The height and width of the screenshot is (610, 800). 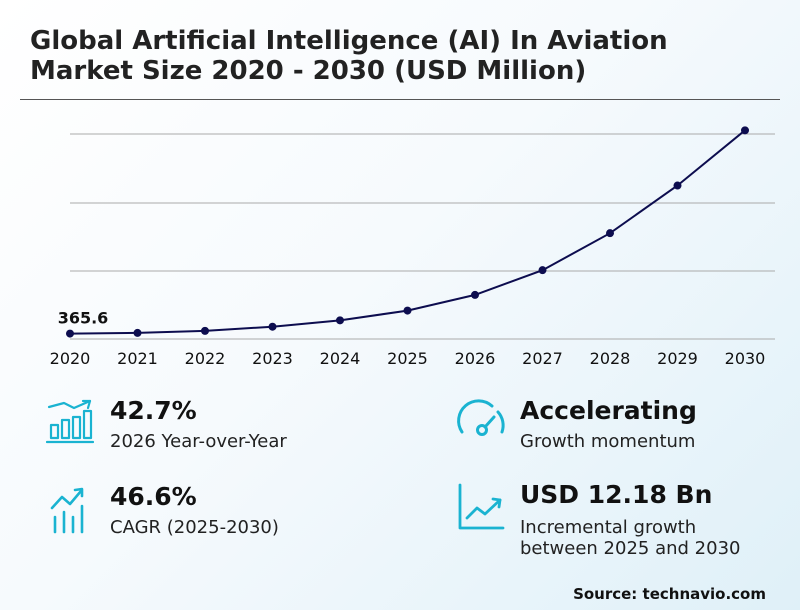 I want to click on data-point-2026, so click(x=475, y=294).